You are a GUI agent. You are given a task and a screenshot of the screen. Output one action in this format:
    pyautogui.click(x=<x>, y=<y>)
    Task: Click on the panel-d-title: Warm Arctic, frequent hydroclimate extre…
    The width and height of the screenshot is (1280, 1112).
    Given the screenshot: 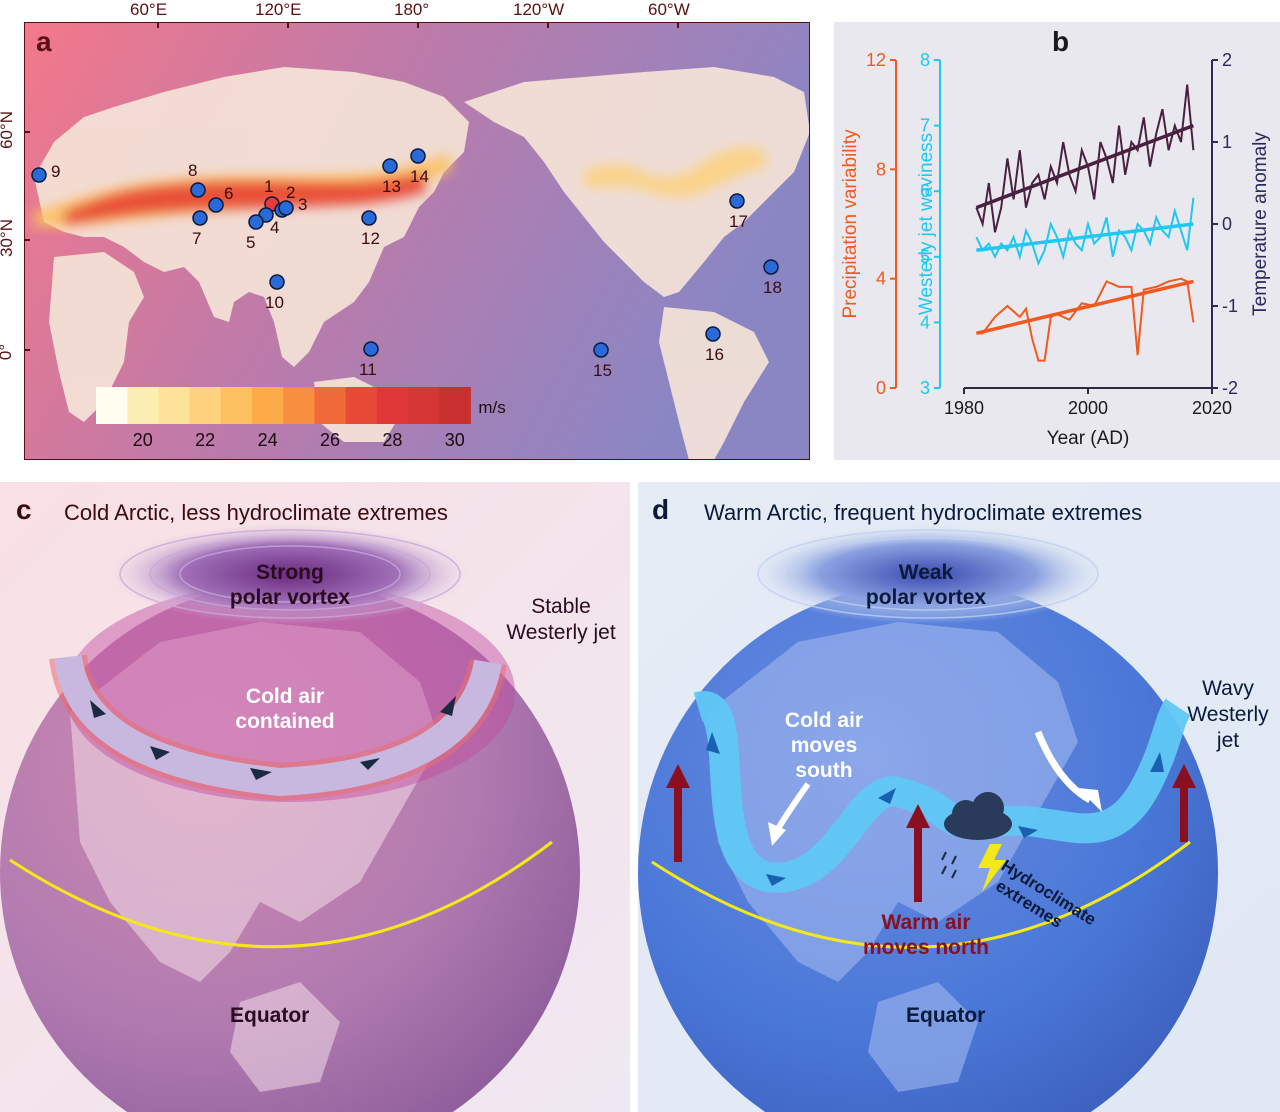 What is the action you would take?
    pyautogui.click(x=923, y=512)
    